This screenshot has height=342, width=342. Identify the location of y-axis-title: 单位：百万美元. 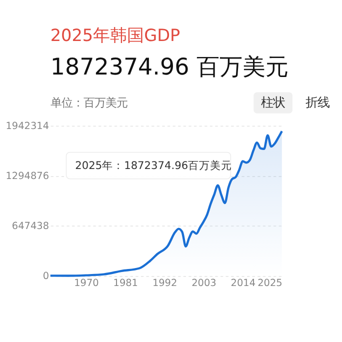
(89, 102).